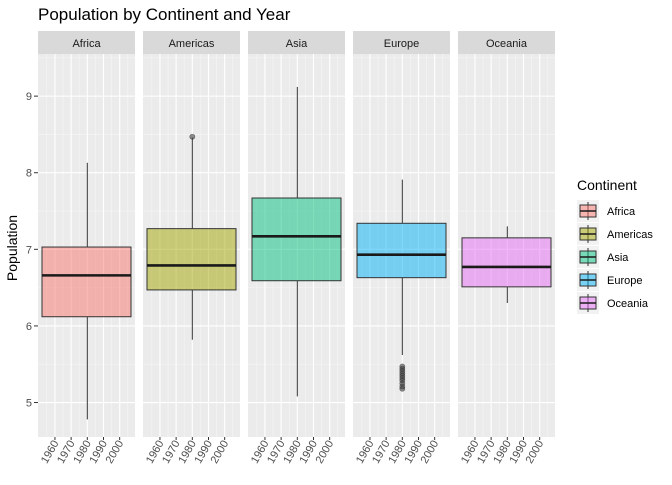 The image size is (672, 485). Describe the element at coordinates (603, 257) in the screenshot. I see `legend-item-asia: Asia` at that location.